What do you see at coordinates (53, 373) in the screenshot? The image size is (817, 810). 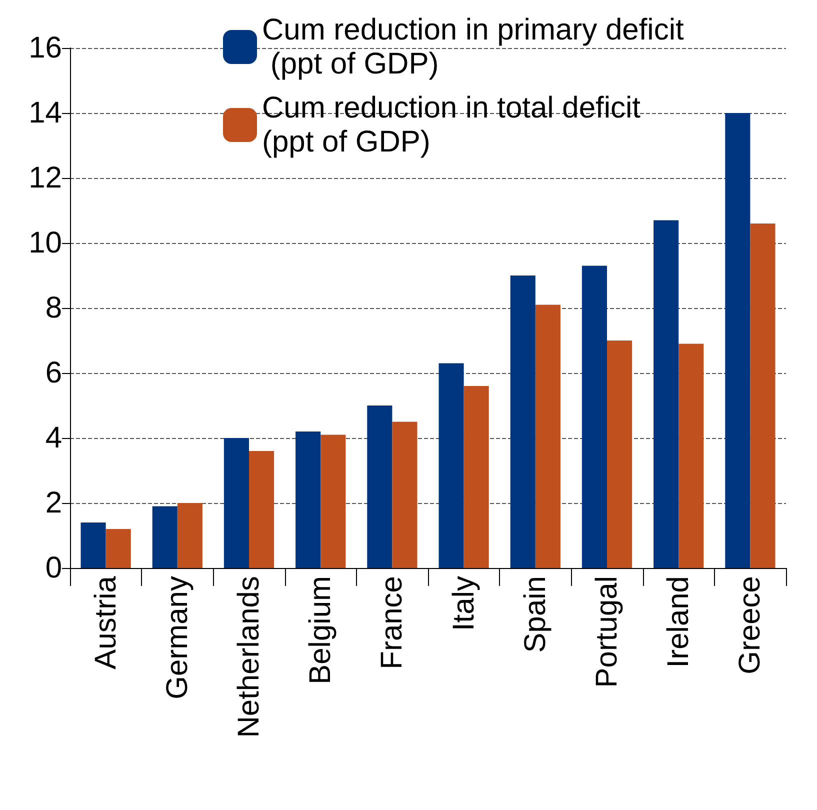 I see `y-tick-label: 6` at bounding box center [53, 373].